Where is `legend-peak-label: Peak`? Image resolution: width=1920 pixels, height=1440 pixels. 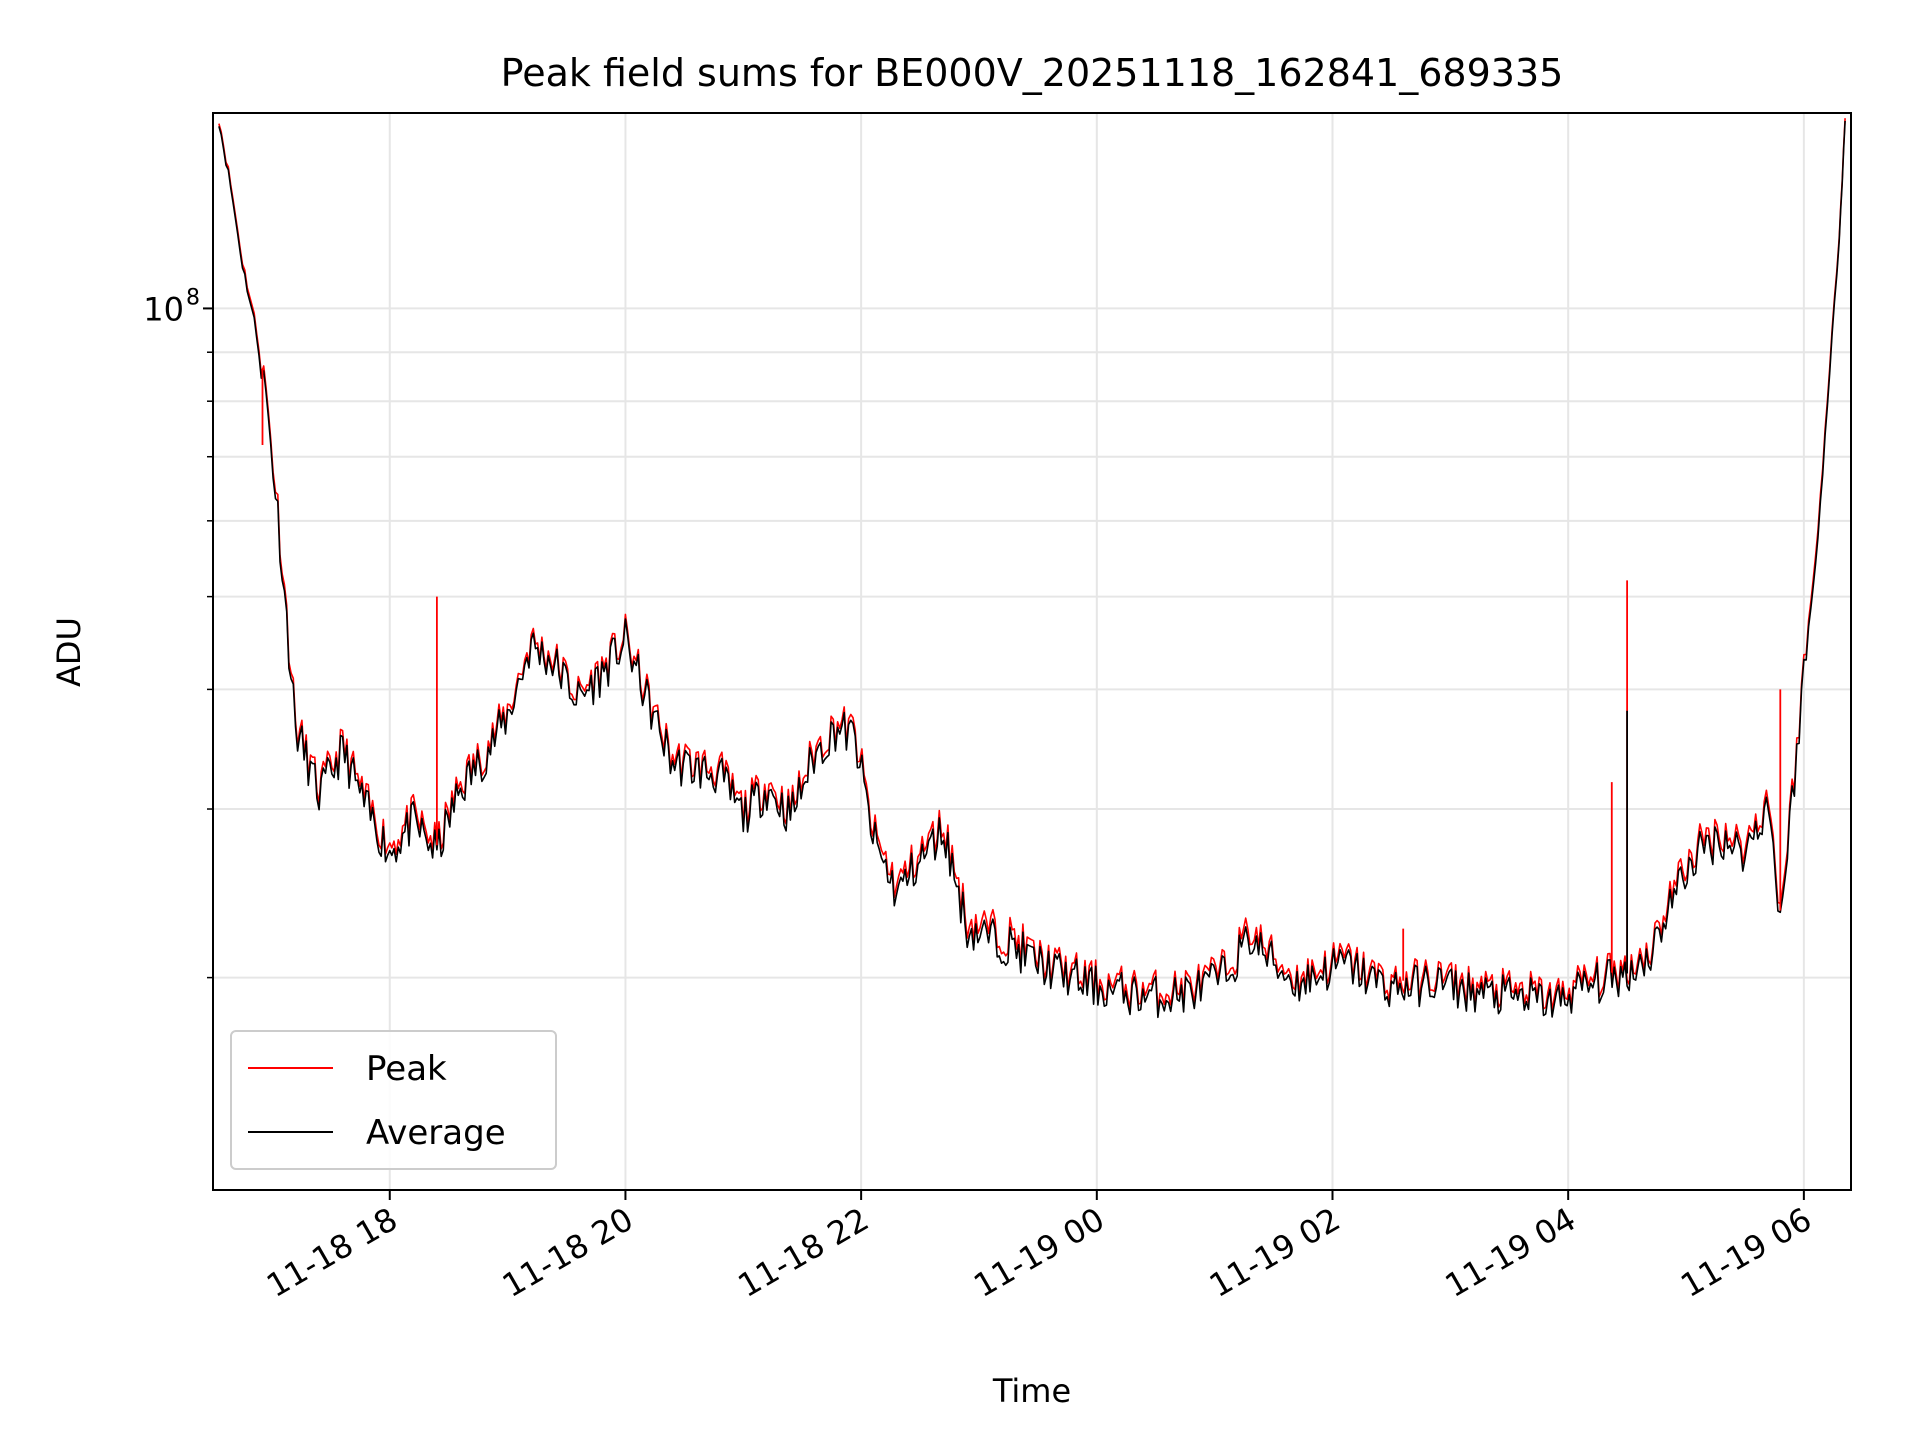 legend-peak-label: Peak is located at coordinates (406, 1069).